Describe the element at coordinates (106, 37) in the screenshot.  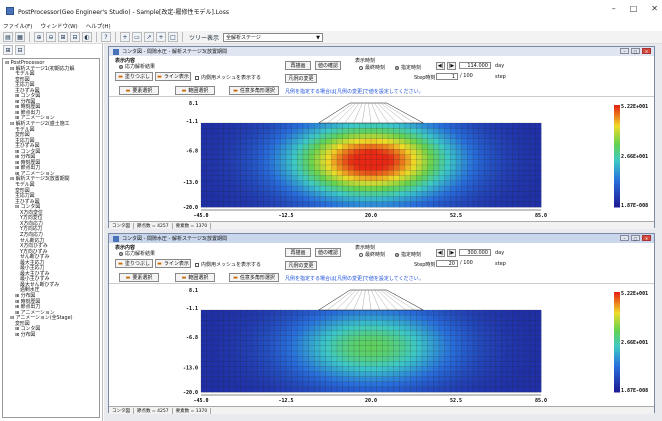
I see `help-icon: ?` at that location.